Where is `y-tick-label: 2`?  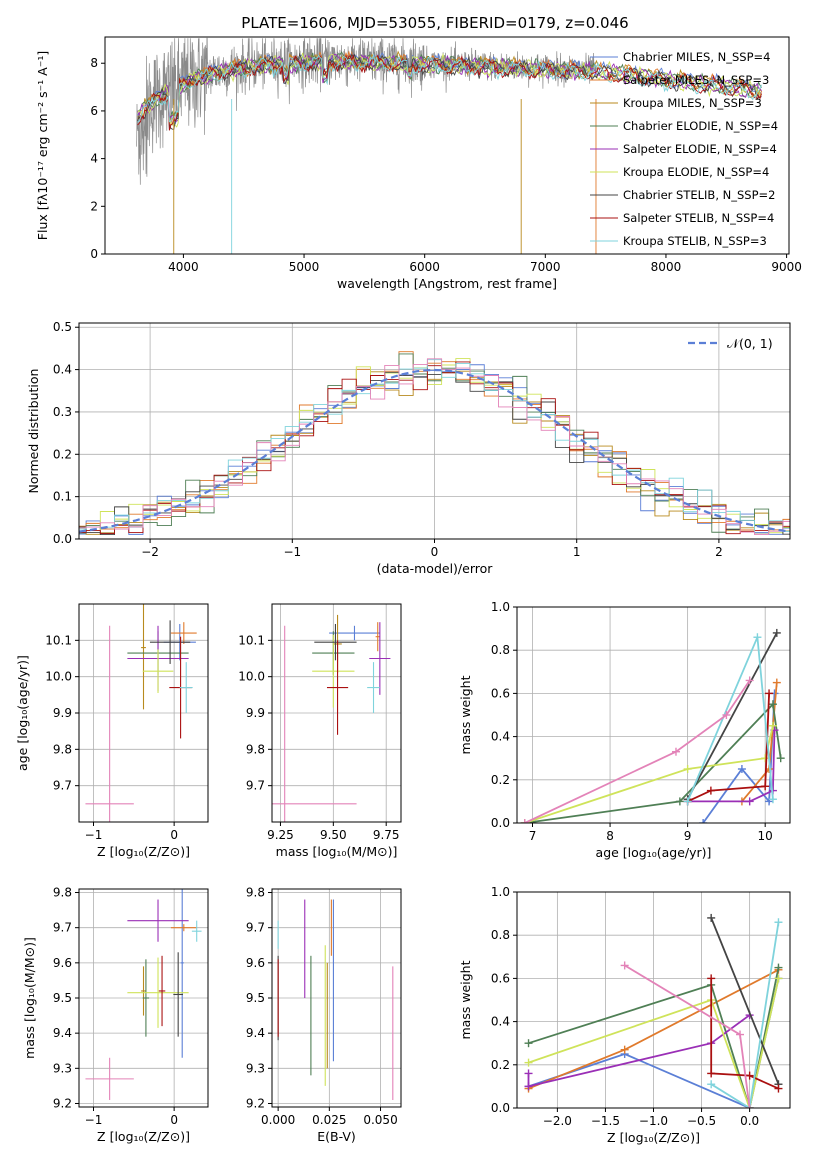 y-tick-label: 2 is located at coordinates (94, 206).